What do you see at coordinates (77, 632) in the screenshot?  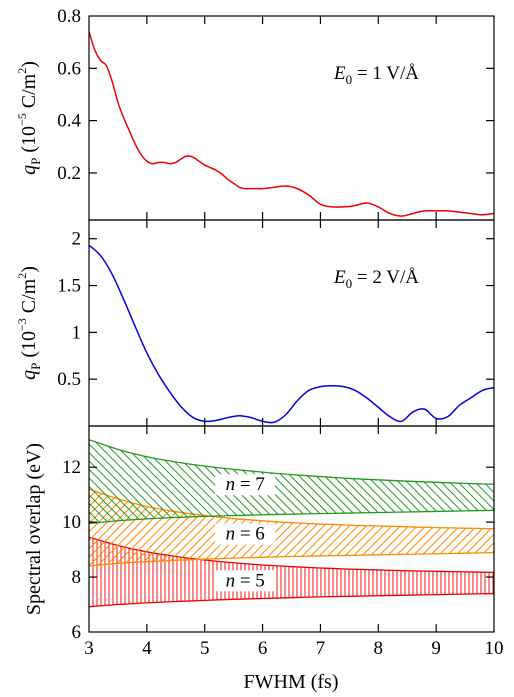 I see `y-tick-label: 6` at bounding box center [77, 632].